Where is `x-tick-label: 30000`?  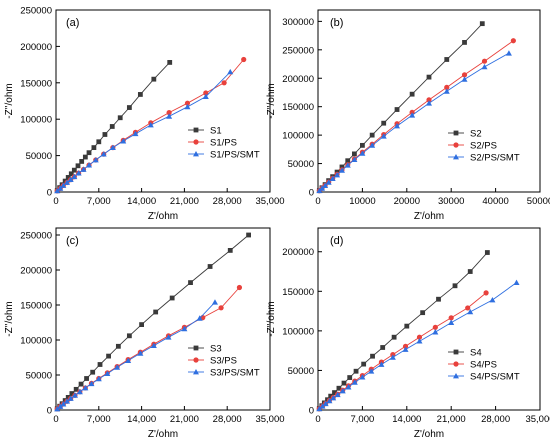
x-tick-label: 30000 is located at coordinates (451, 201).